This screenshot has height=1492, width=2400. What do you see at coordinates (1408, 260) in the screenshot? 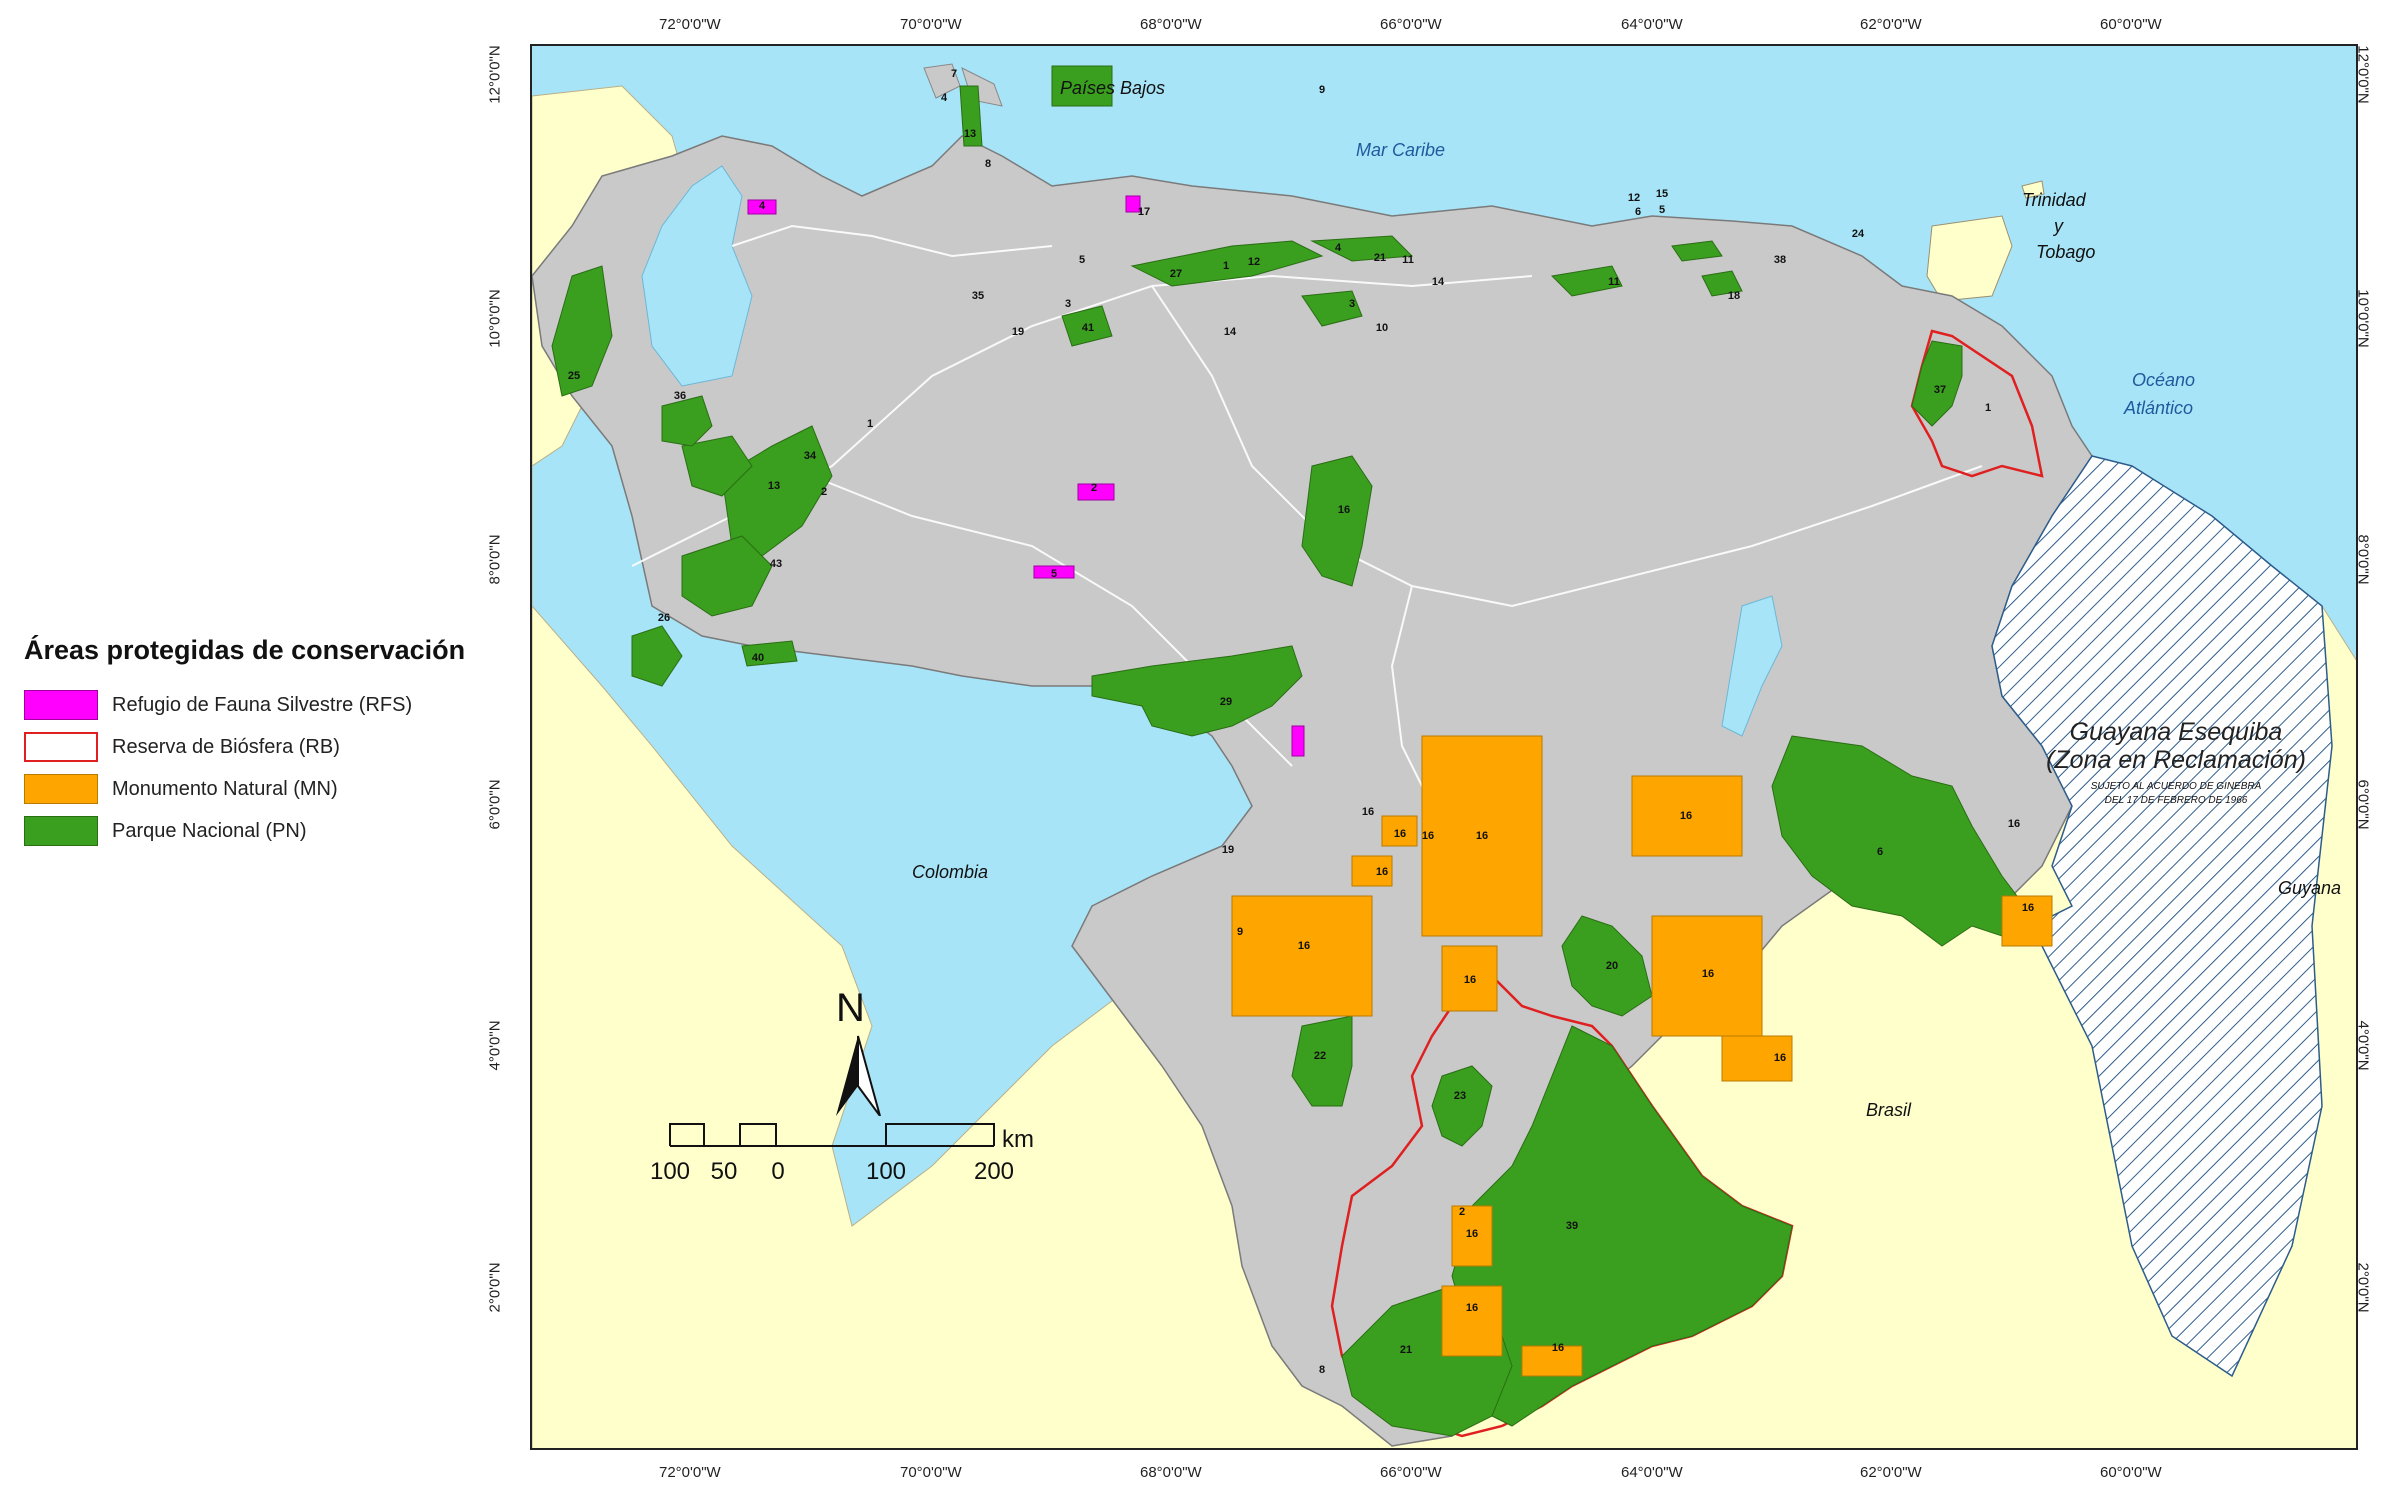
I see `area-num: 11` at bounding box center [1408, 260].